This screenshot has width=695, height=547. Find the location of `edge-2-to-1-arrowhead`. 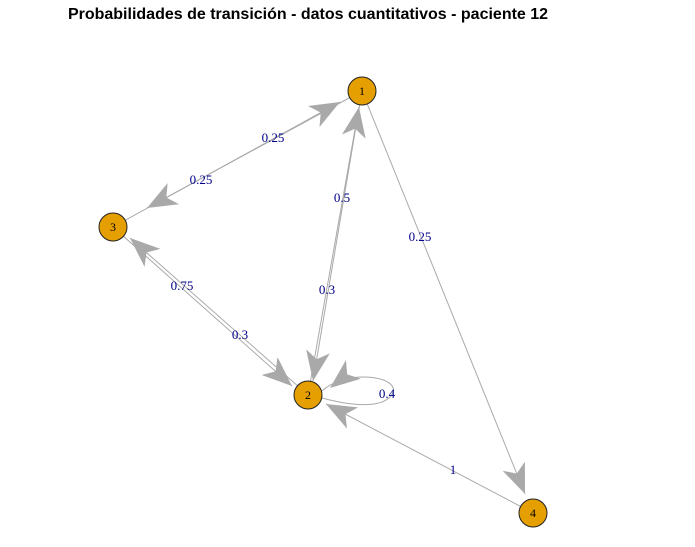

edge-2-to-1-arrowhead is located at coordinates (353, 123).